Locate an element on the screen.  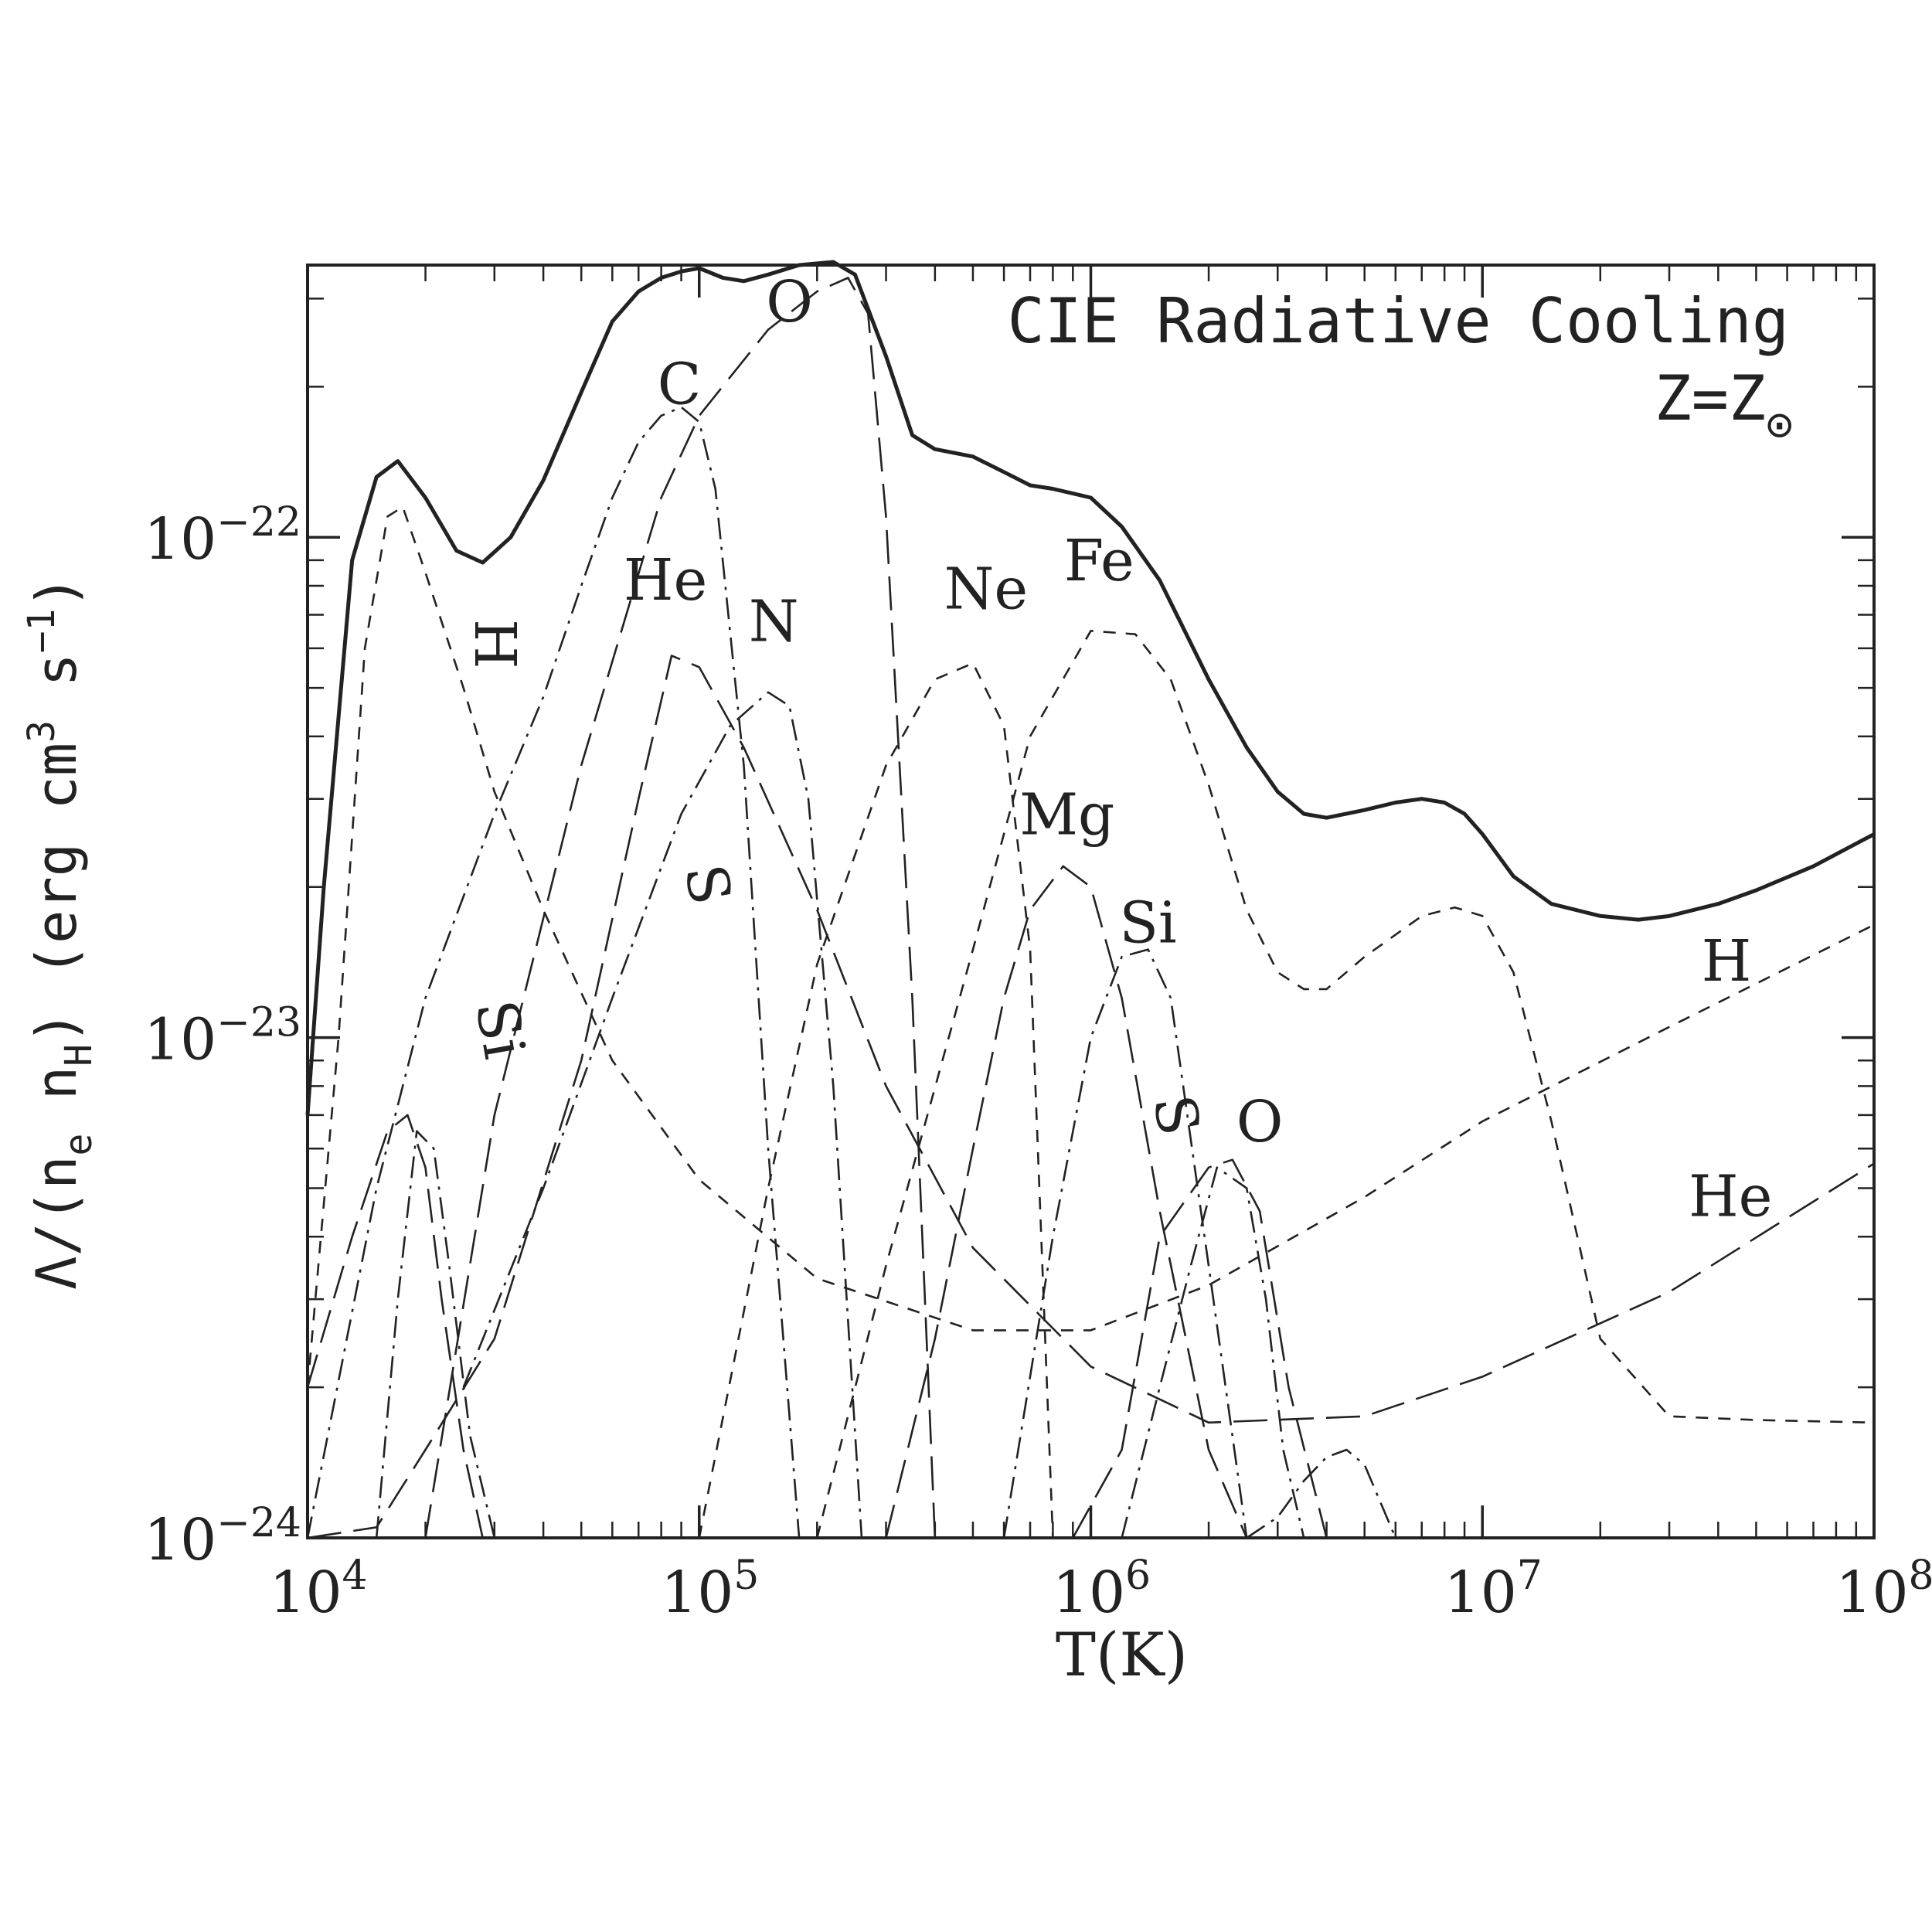
label-n-4: N is located at coordinates (774, 622).